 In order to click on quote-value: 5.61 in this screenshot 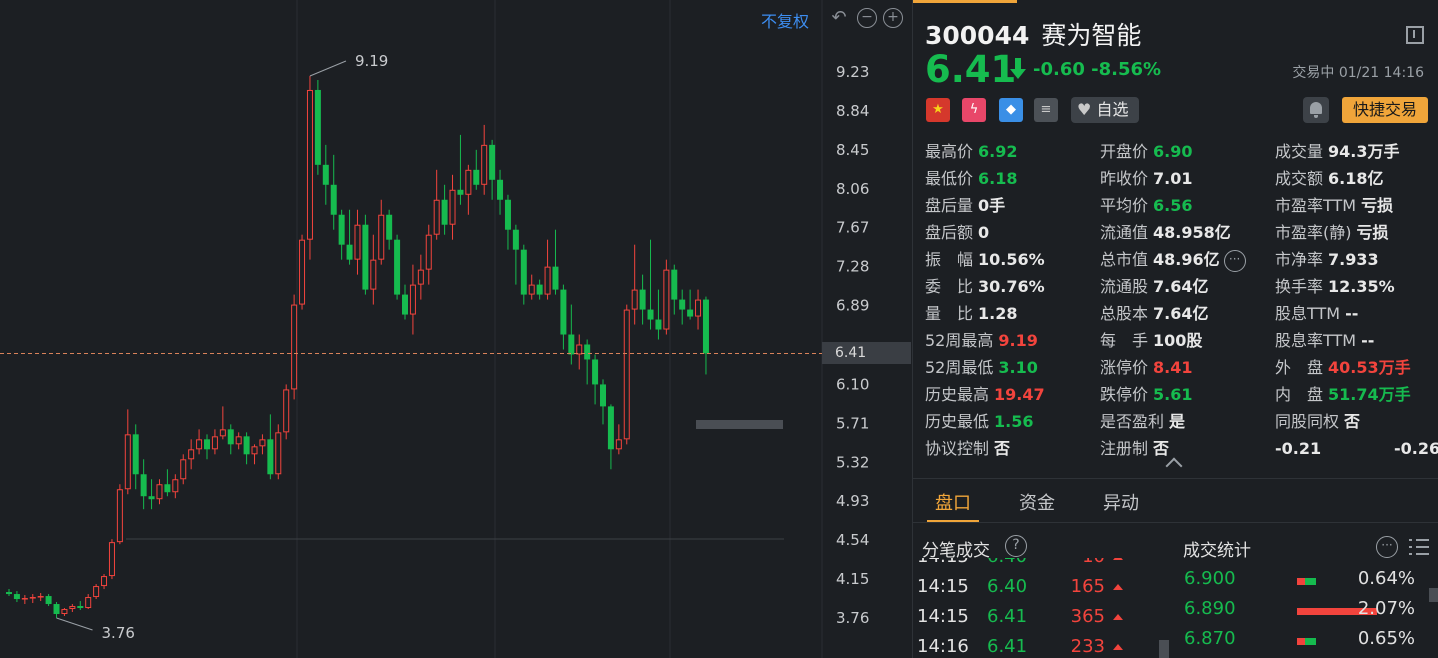, I will do `click(1173, 394)`.